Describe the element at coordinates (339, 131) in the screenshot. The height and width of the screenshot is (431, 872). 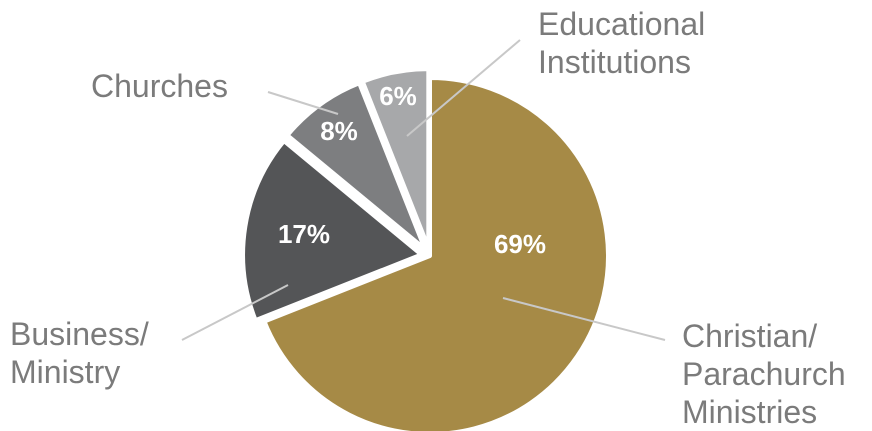
I see `slice-percent-label: 8%` at that location.